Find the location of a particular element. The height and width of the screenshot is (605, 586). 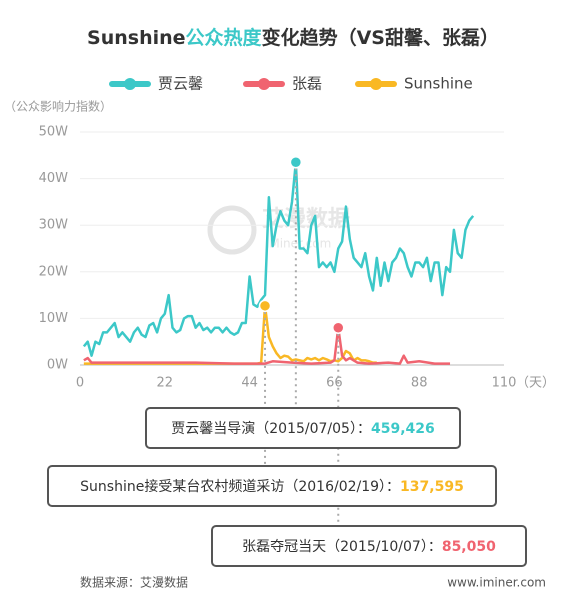

source: 数据来源：艾漫数据 is located at coordinates (134, 582).